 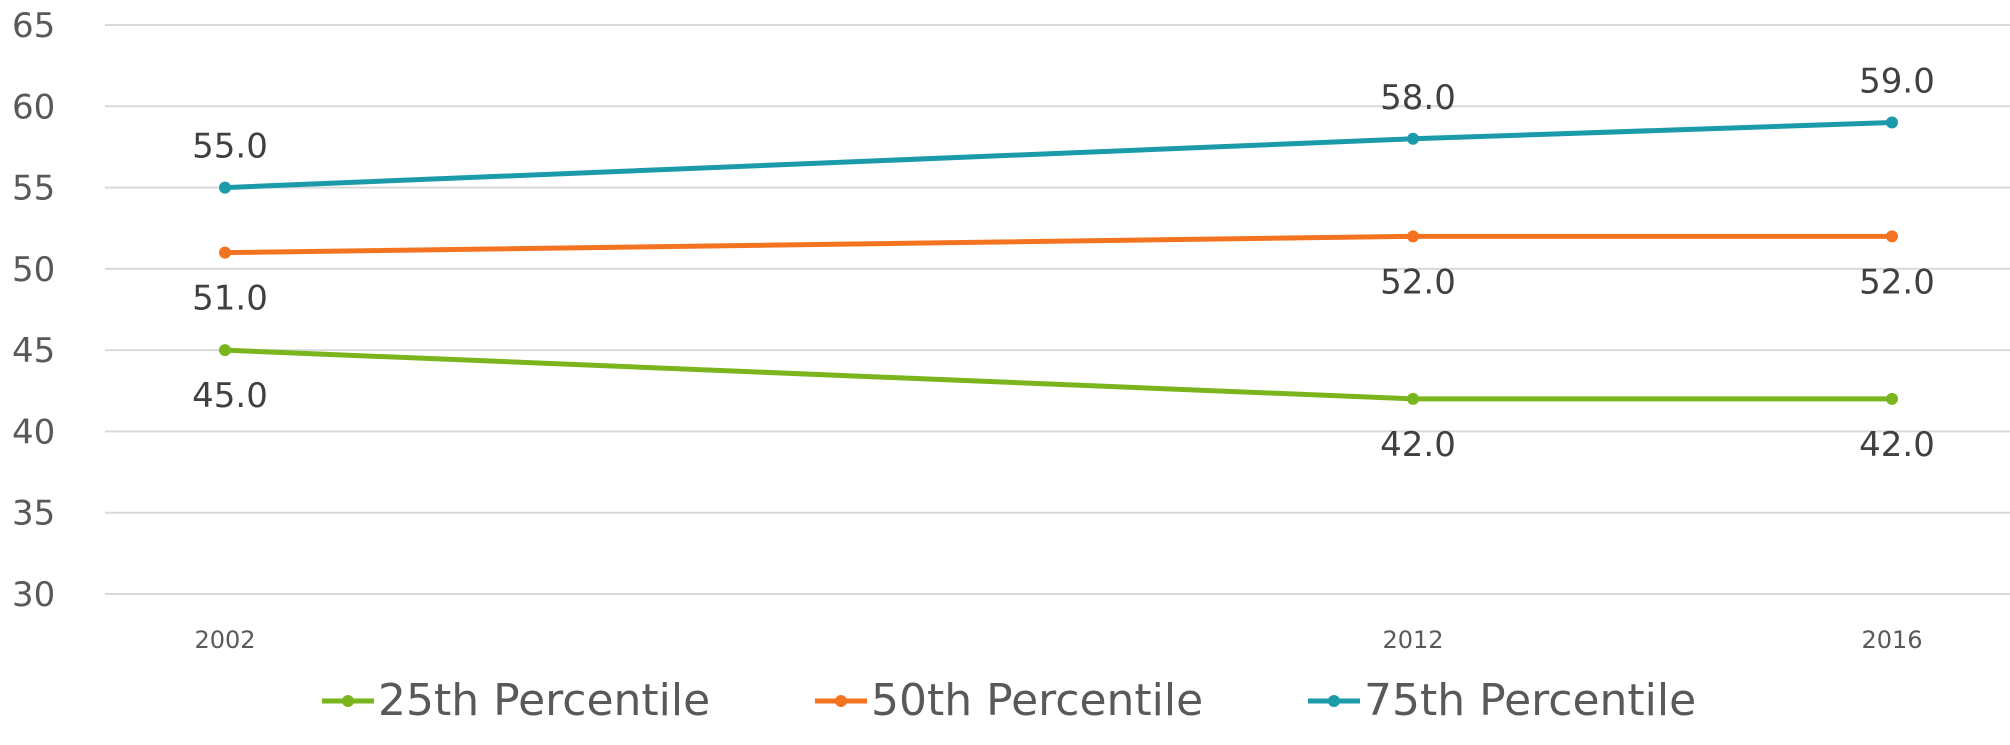 What do you see at coordinates (1418, 98) in the screenshot?
I see `data-label-75th-percentile: 58.0` at bounding box center [1418, 98].